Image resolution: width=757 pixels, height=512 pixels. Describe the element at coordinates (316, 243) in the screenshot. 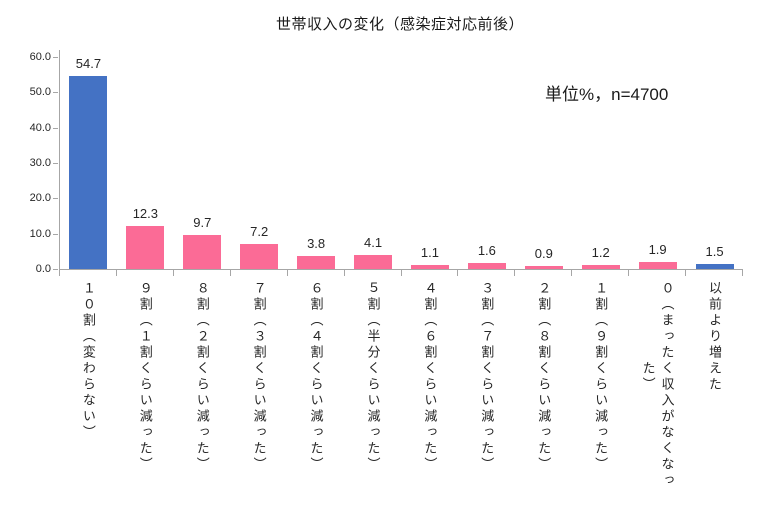

I see `bar-value-label: 3.8` at that location.